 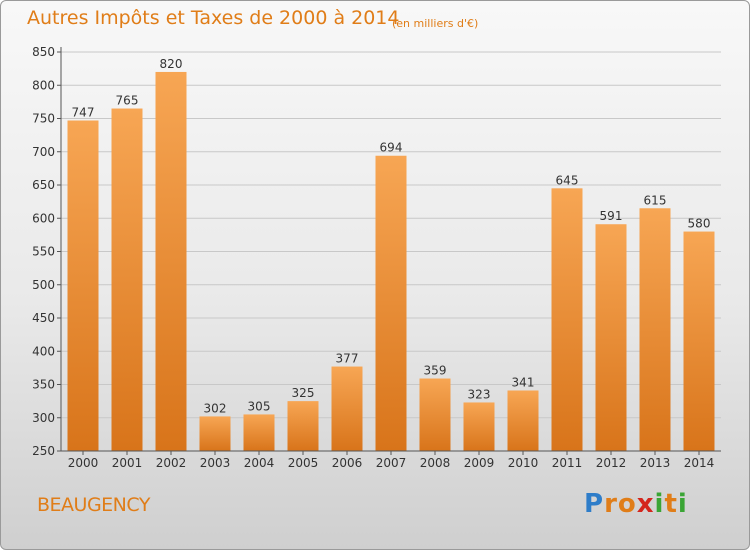 I want to click on x-tick-label: 2014, so click(x=699, y=463).